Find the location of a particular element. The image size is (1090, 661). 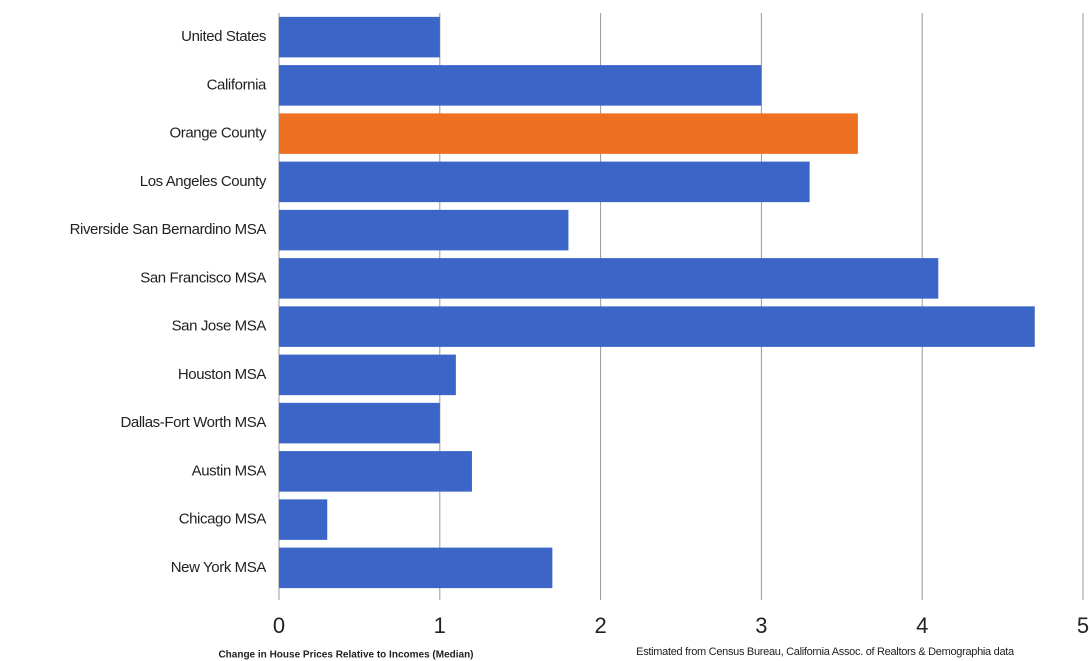

category-label: New York MSA is located at coordinates (219, 567).